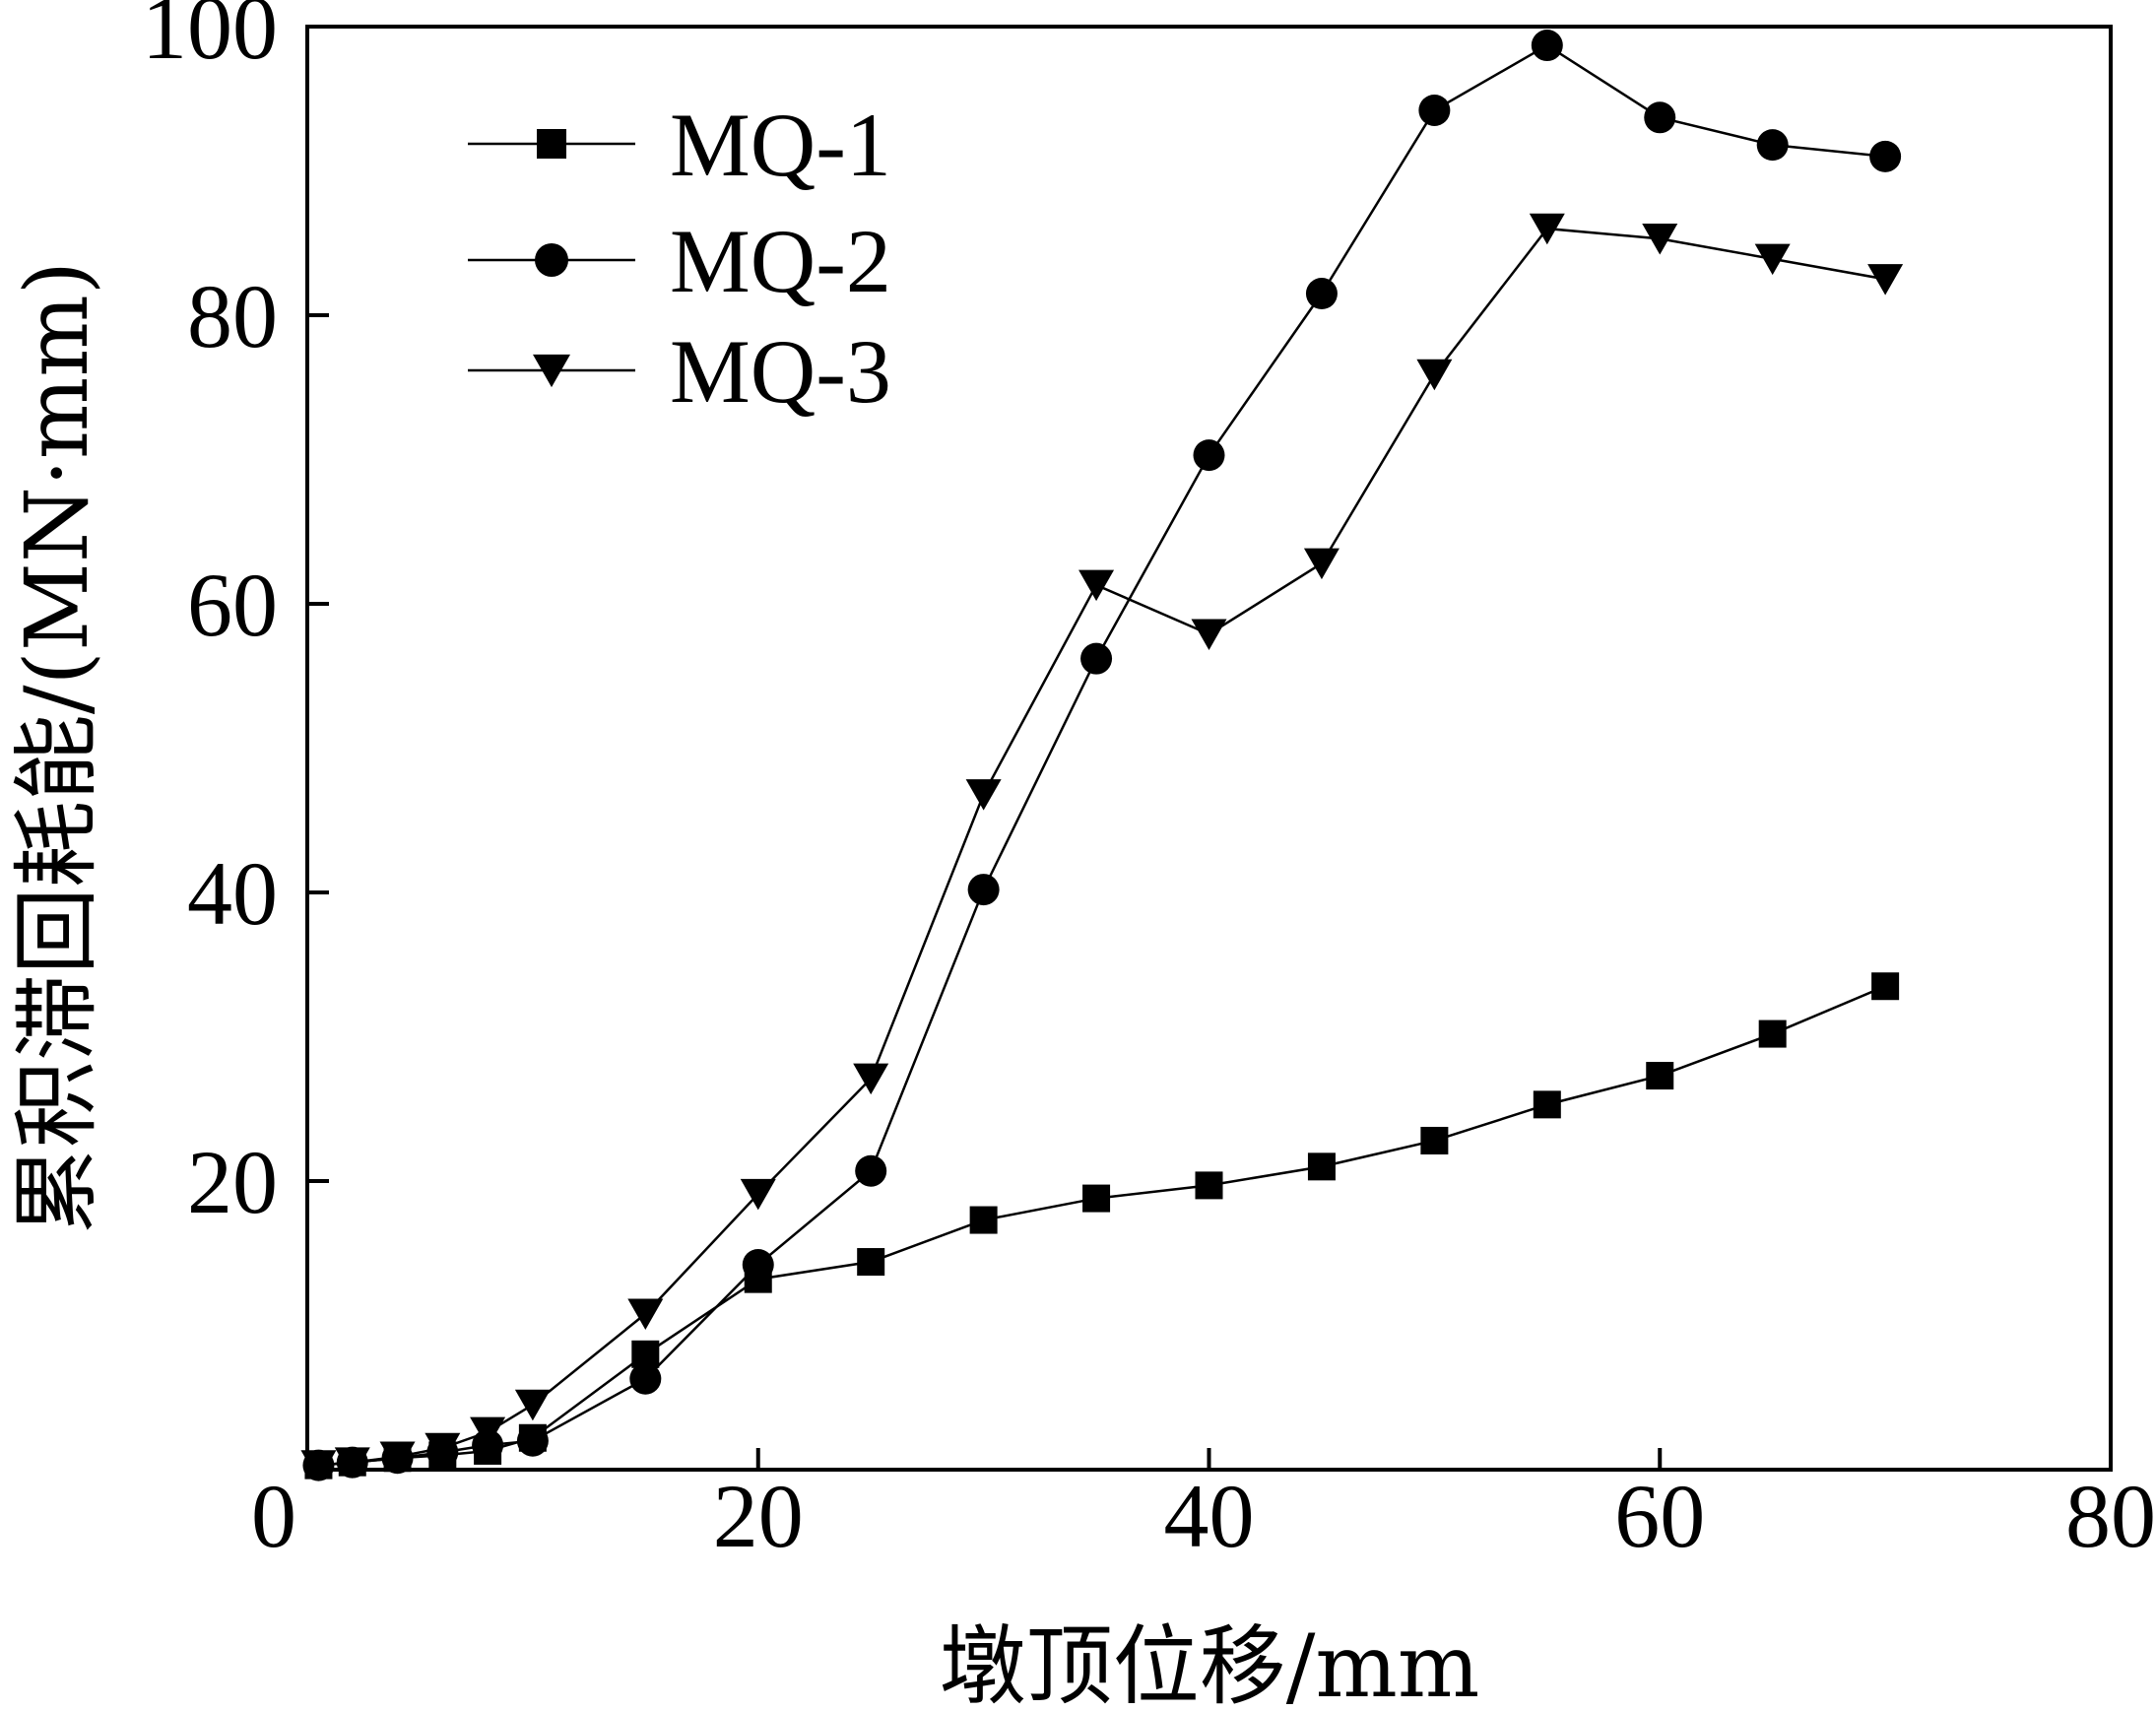 The image size is (2156, 1711). Describe the element at coordinates (781, 145) in the screenshot. I see `legend-label: MQ-1` at that location.